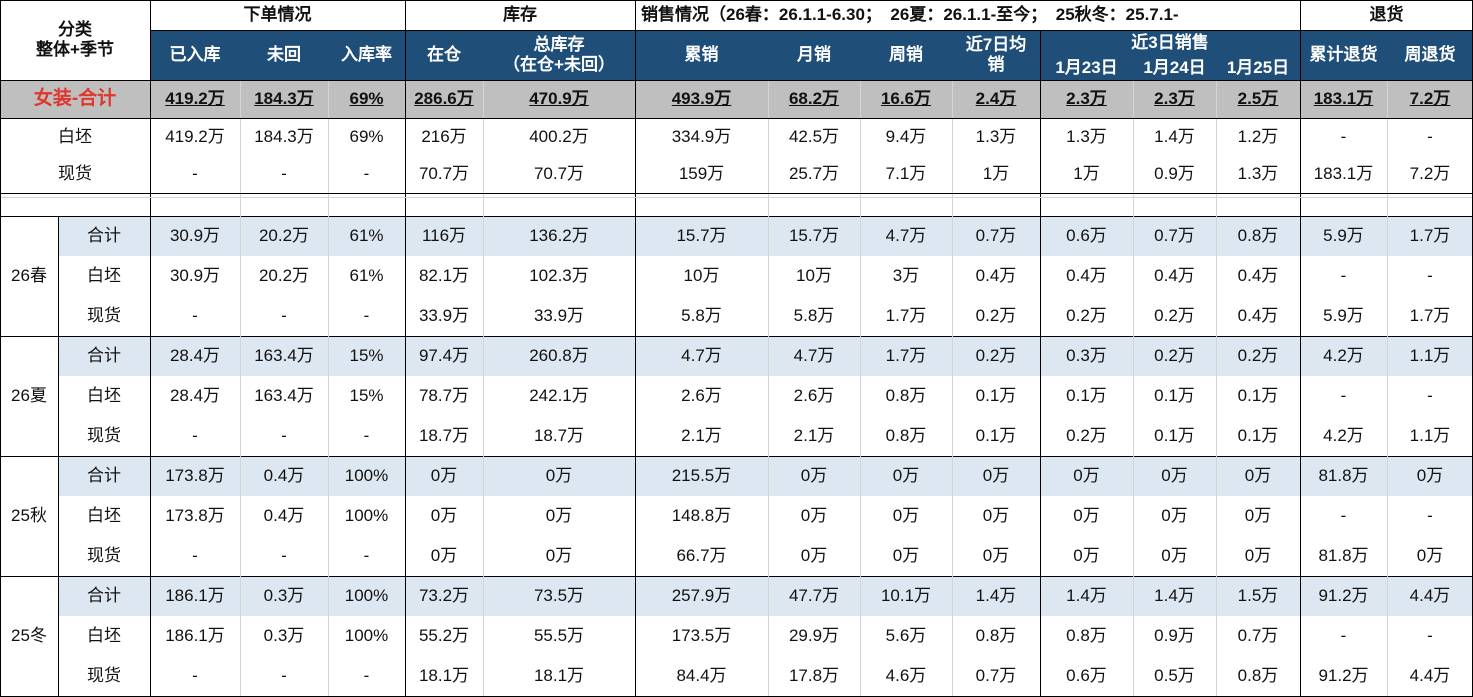 The image size is (1473, 697). What do you see at coordinates (559, 675) in the screenshot?
I see `data-cell: 18.1万` at bounding box center [559, 675].